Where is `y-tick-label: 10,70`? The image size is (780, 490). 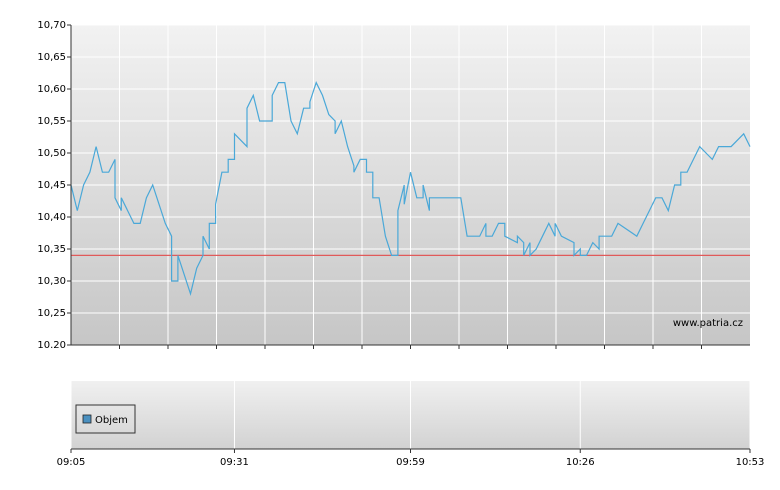 y-tick-label: 10,70 is located at coordinates (51, 25).